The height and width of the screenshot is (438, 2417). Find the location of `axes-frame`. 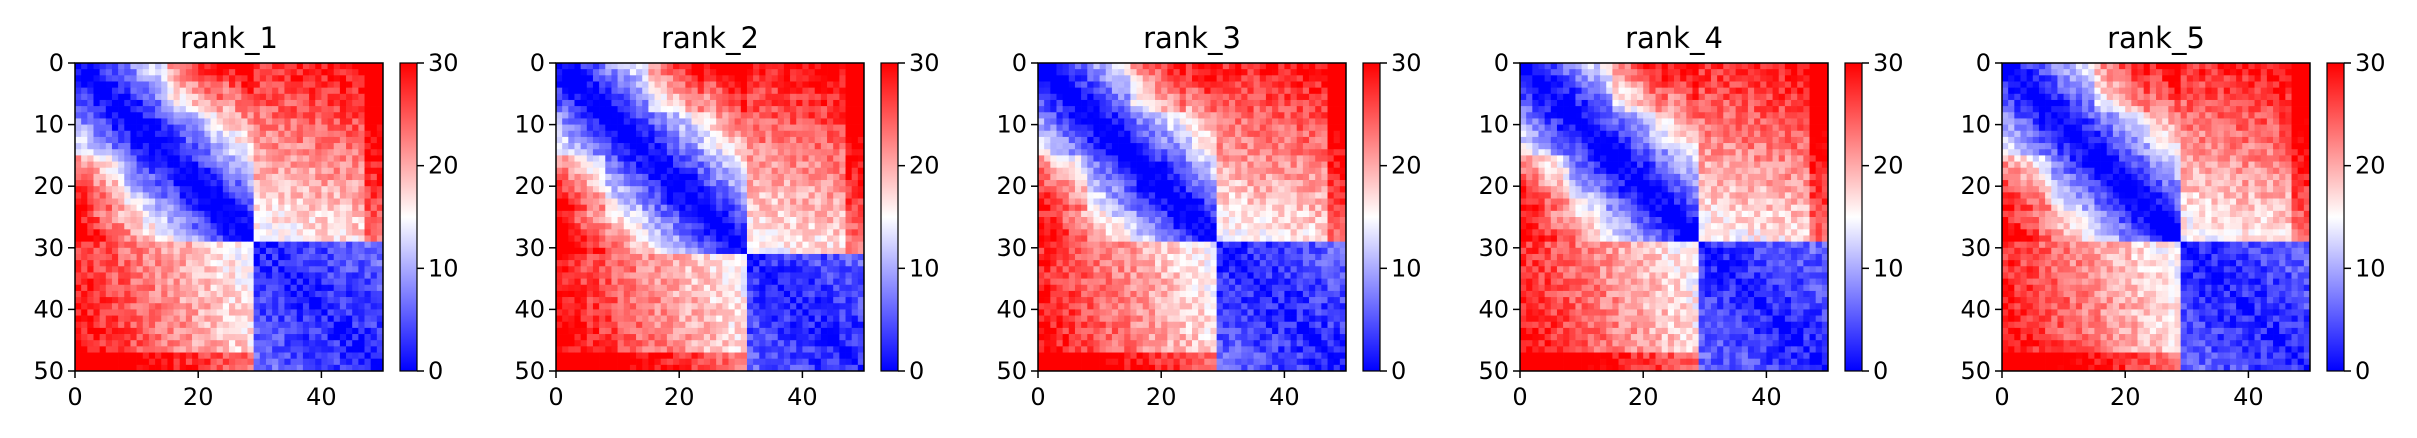

axes-frame is located at coordinates (229, 217).